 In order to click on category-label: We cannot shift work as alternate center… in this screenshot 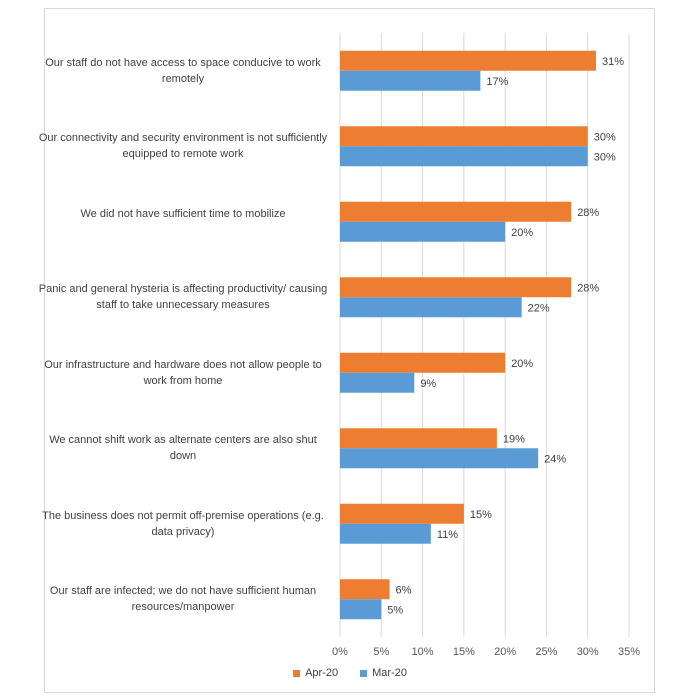, I will do `click(183, 448)`.